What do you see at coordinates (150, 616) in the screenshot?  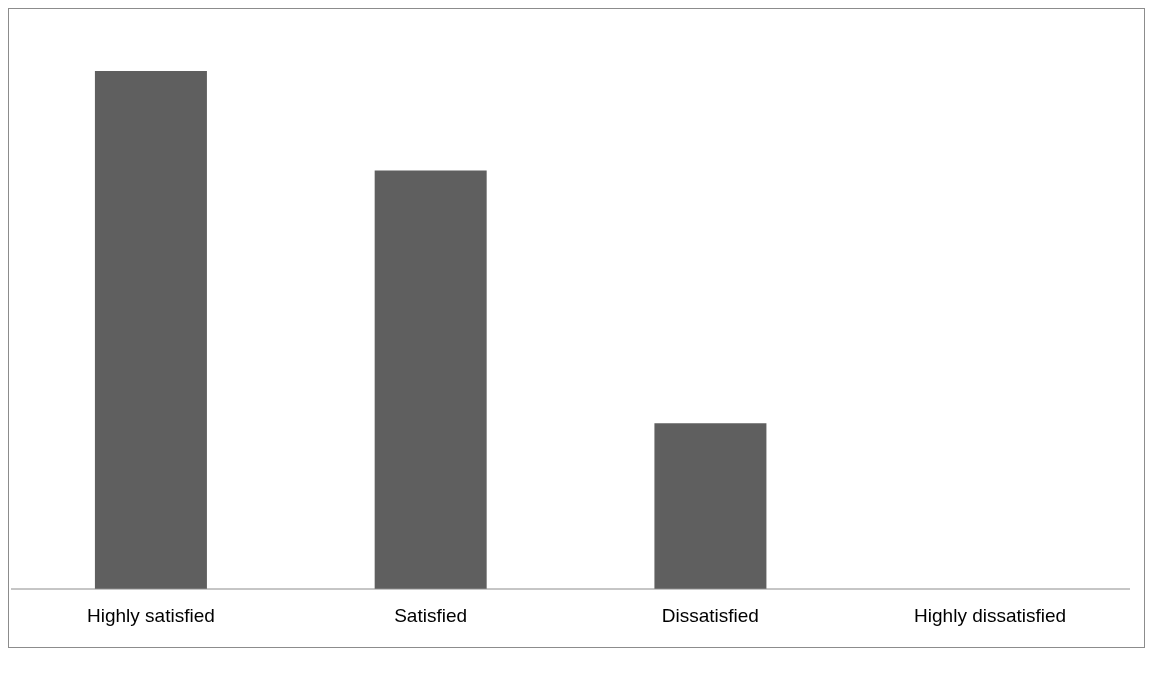 I see `x-tick-label: Highly satisfied` at bounding box center [150, 616].